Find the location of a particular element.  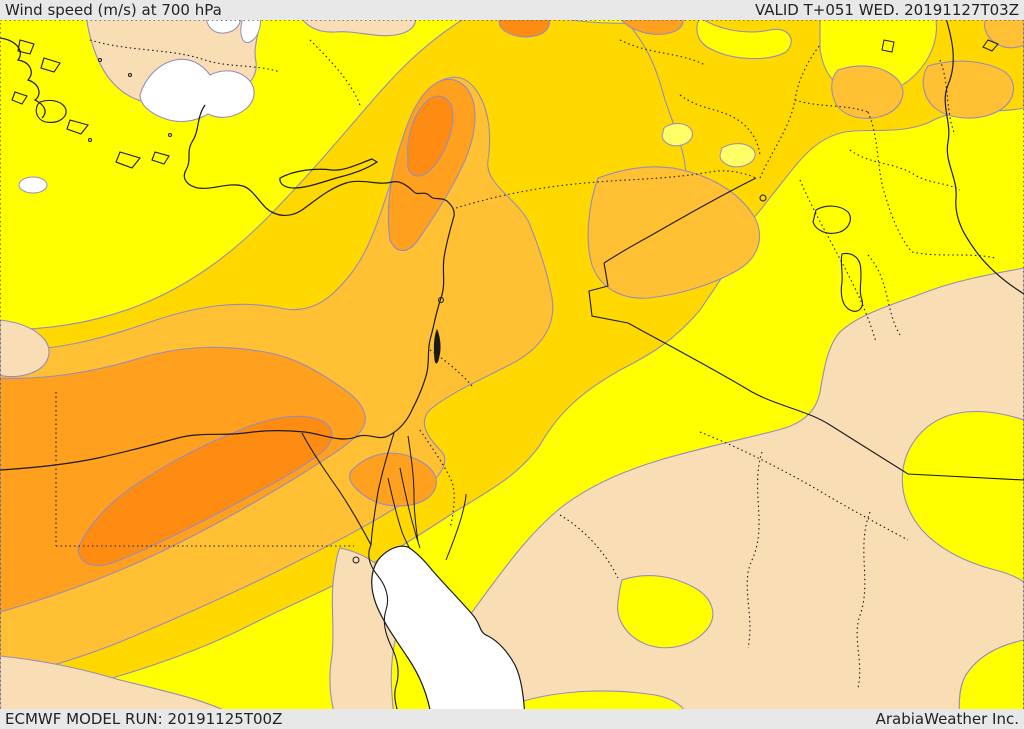

caspian-coastline is located at coordinates (984, 154).